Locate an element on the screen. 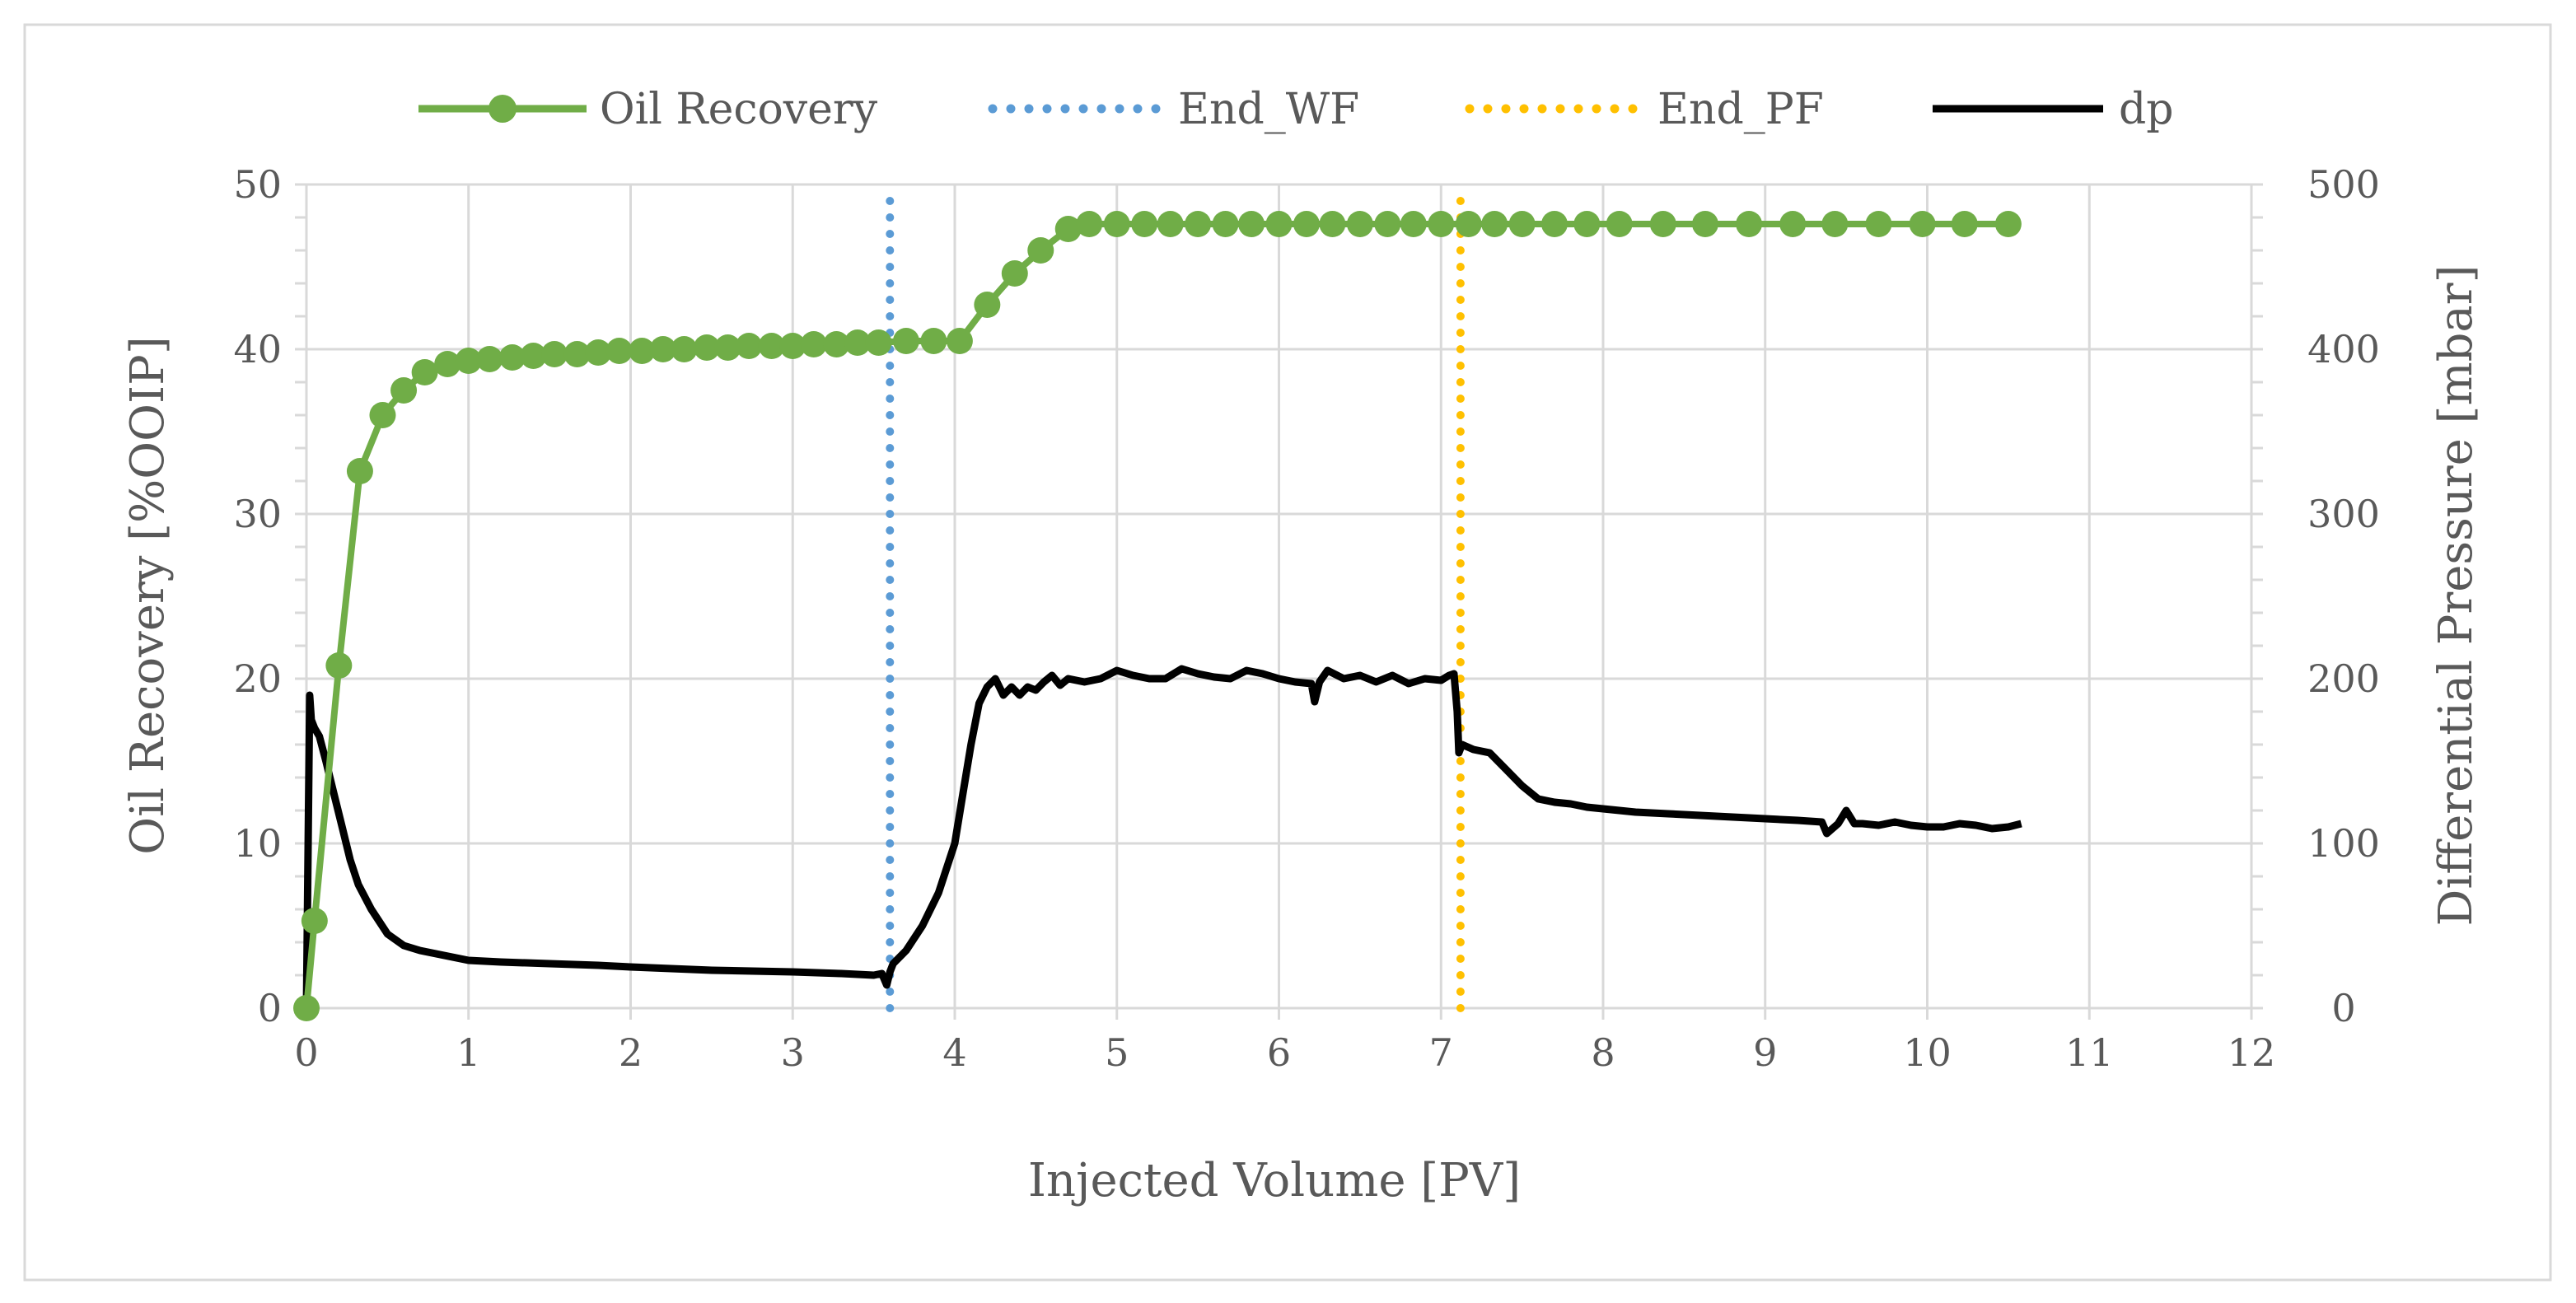 Image resolution: width=2576 pixels, height=1303 pixels. x-tick-label: 8 is located at coordinates (1603, 1052).